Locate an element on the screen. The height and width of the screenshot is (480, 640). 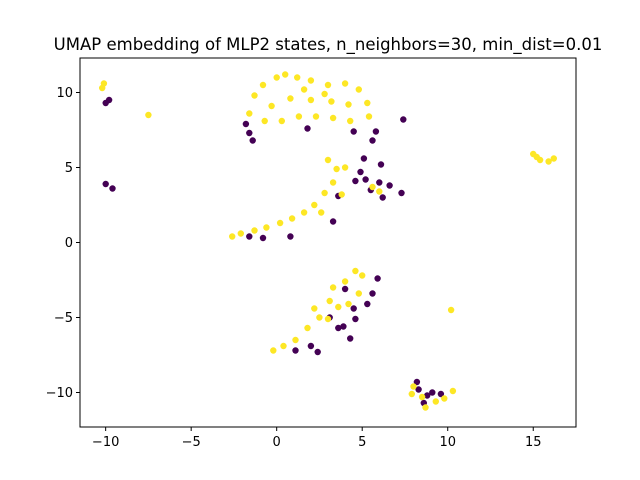
y-axis: −10 −5 0 5 10 is located at coordinates (63, 243).